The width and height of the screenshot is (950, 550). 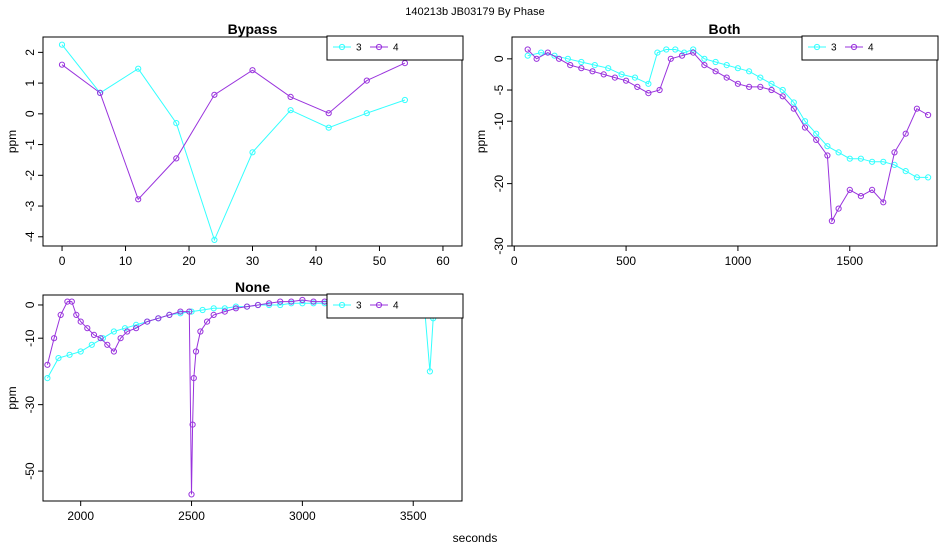 I want to click on x-tick-label: 50, so click(x=380, y=261).